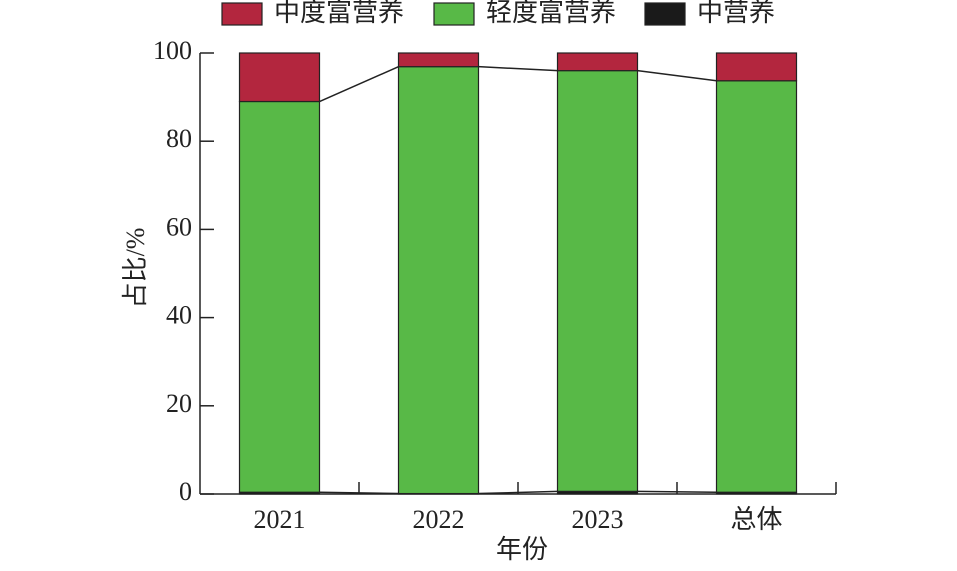  What do you see at coordinates (135, 268) in the screenshot?
I see `y-axis-label: 占比/%` at bounding box center [135, 268].